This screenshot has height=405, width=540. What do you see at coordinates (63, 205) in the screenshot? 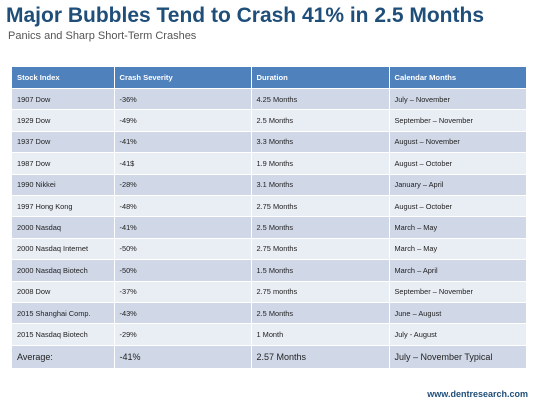
I see `cell-stock-index: 1997 Hong Kong` at bounding box center [63, 205].